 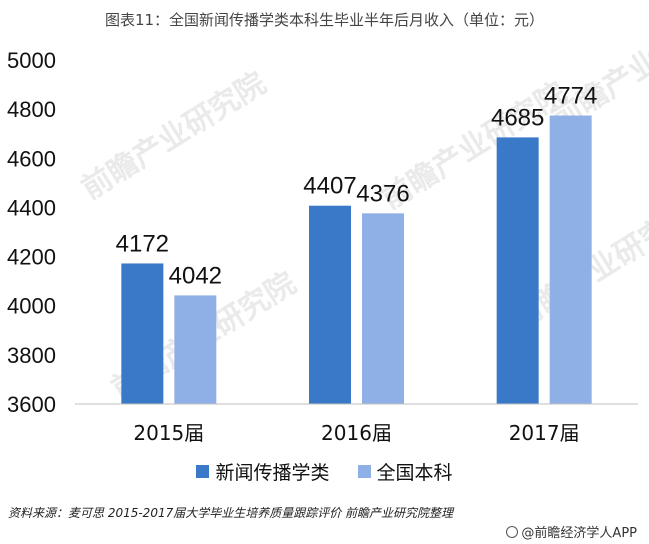 What do you see at coordinates (329, 186) in the screenshot?
I see `data-label: 4407` at bounding box center [329, 186].